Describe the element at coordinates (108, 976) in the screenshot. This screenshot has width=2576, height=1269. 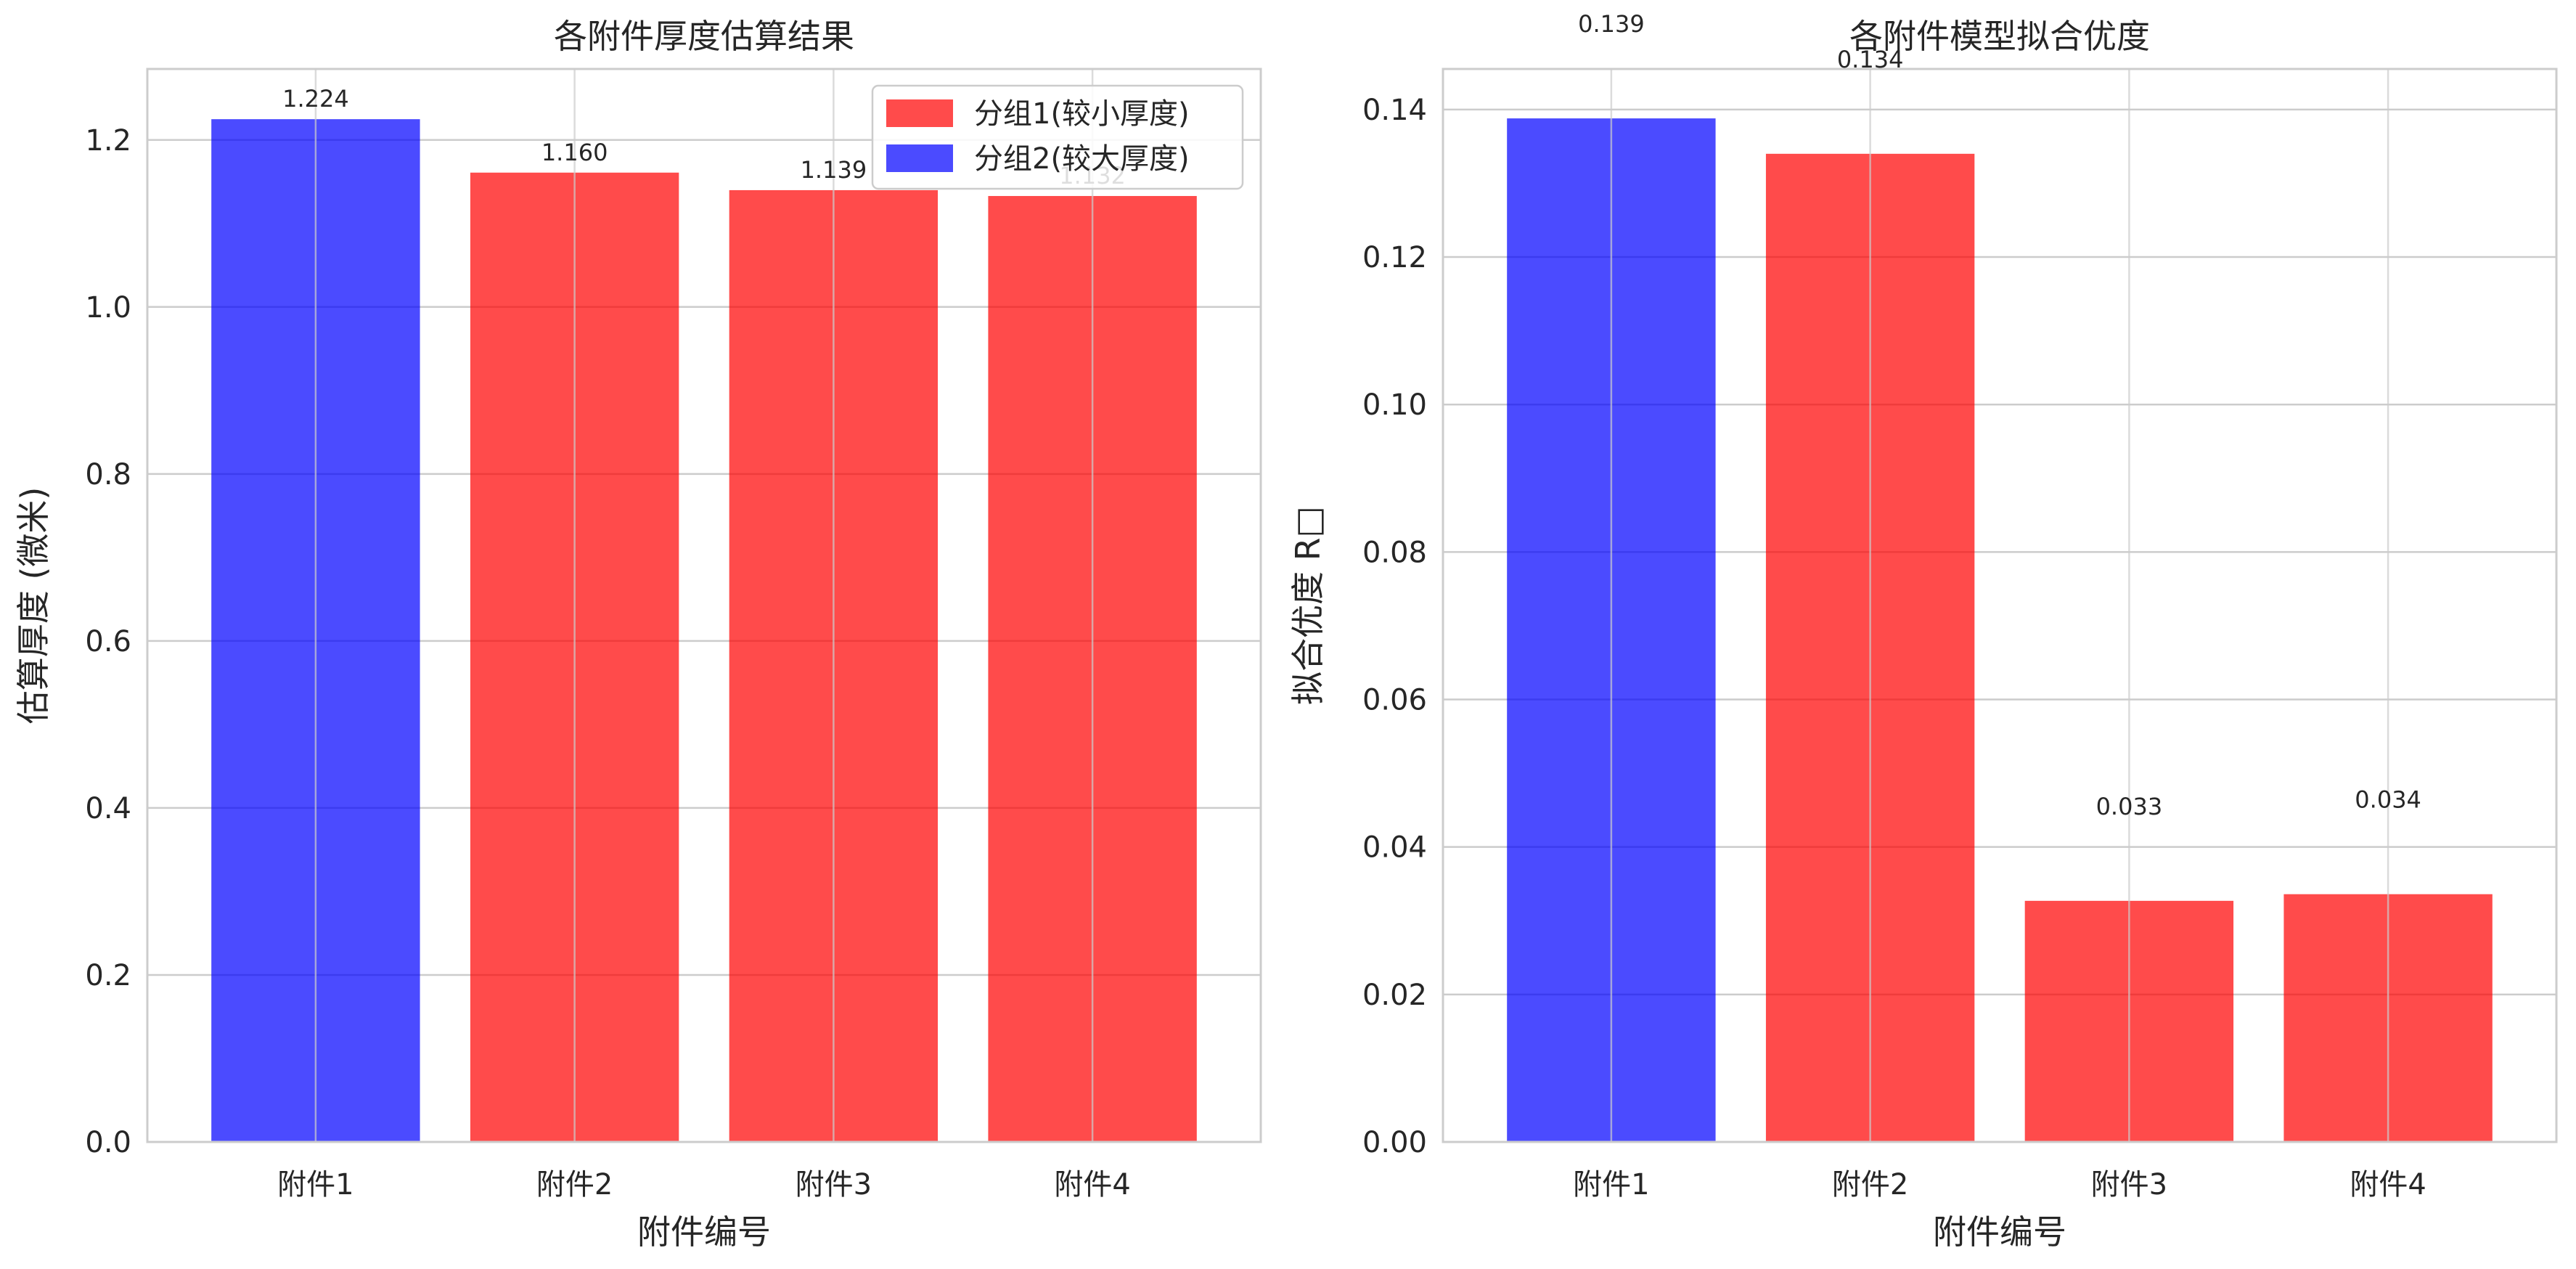
I see `y-tick-label: 0.2` at that location.